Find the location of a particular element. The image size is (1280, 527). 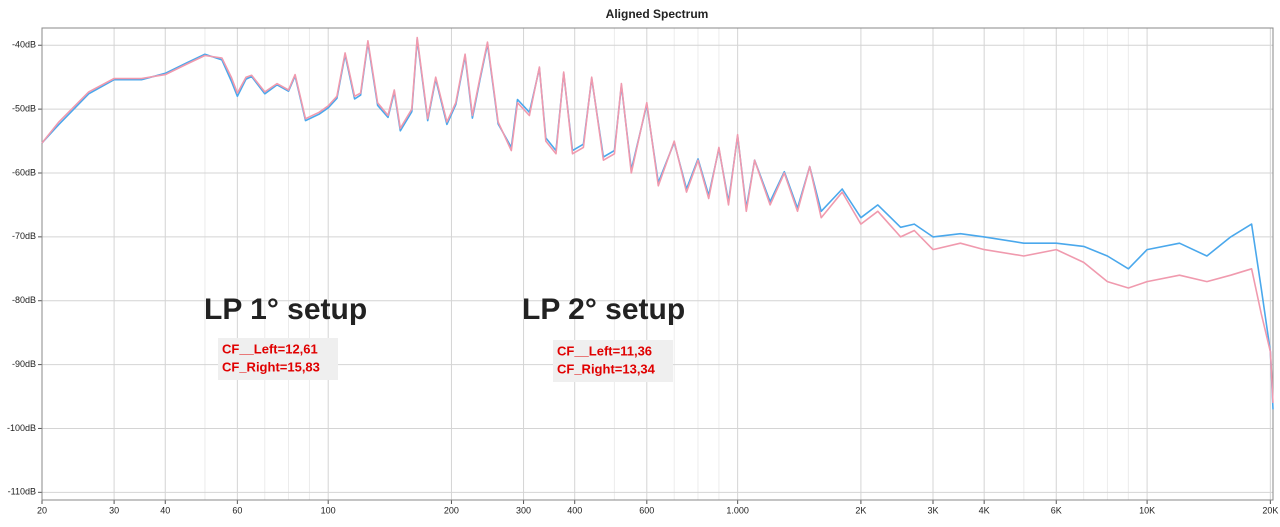

x-tick-label: 100 is located at coordinates (328, 510).